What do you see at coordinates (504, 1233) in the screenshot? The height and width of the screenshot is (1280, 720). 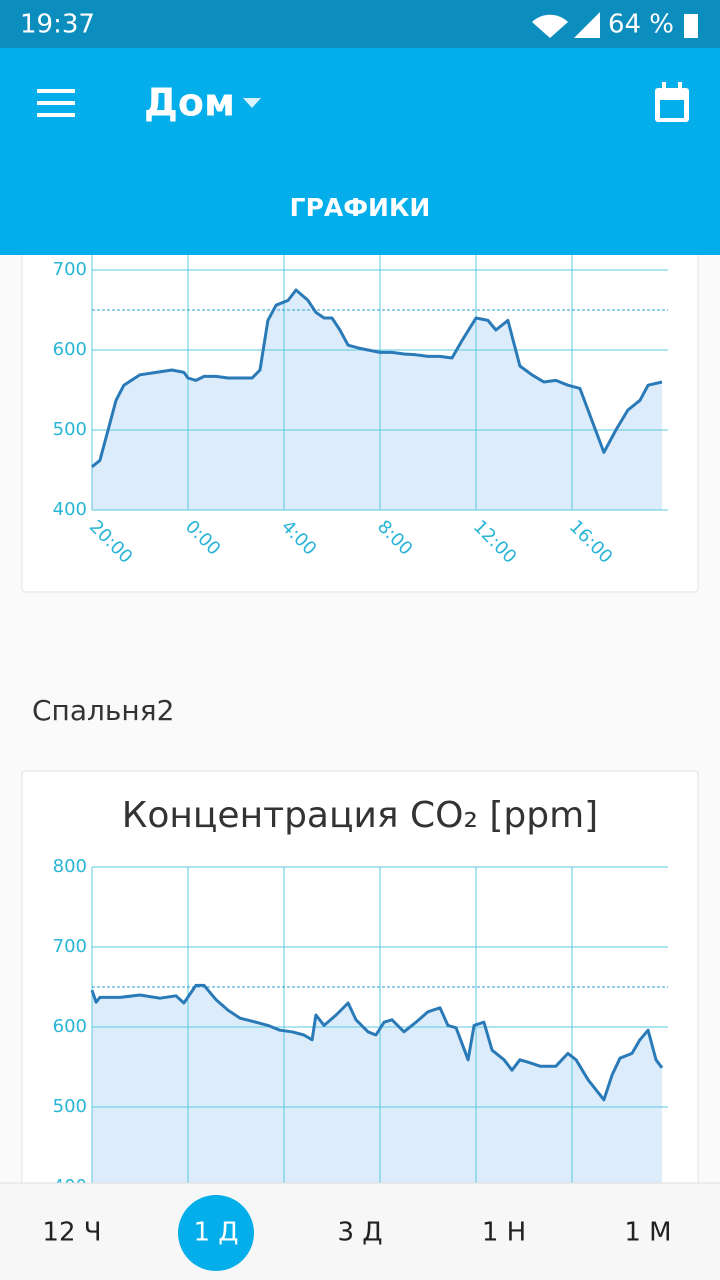 I see `range-option: 1 Н` at bounding box center [504, 1233].